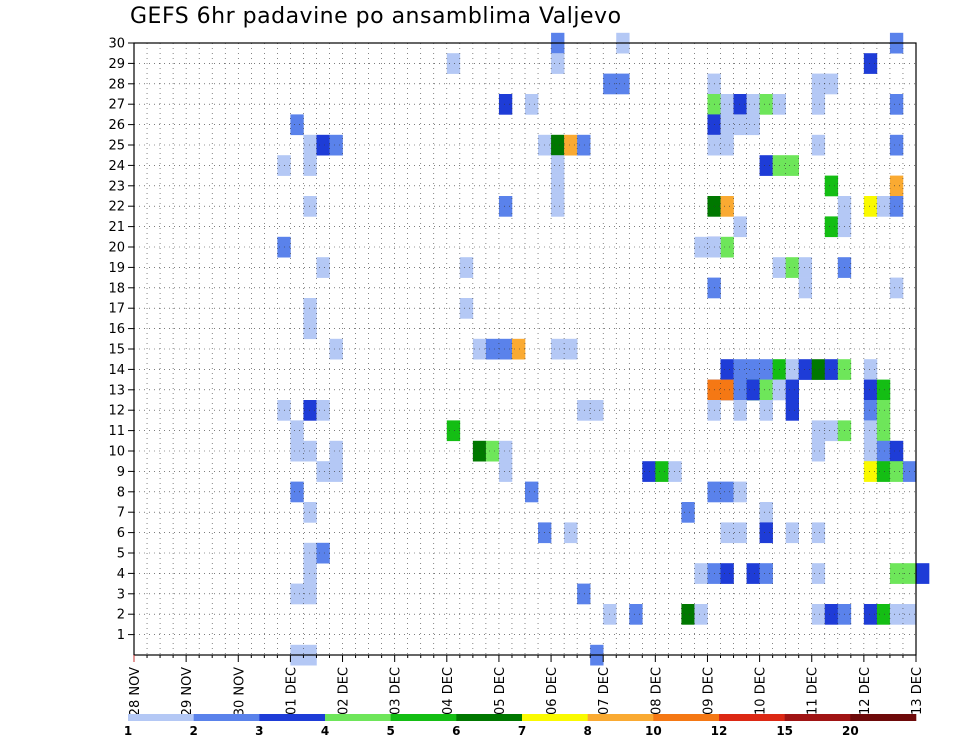 The height and width of the screenshot is (742, 960). Describe the element at coordinates (520, 726) in the screenshot. I see `color-legend: 1 2 3 4 5 6 7 8 10 12 15 20` at that location.